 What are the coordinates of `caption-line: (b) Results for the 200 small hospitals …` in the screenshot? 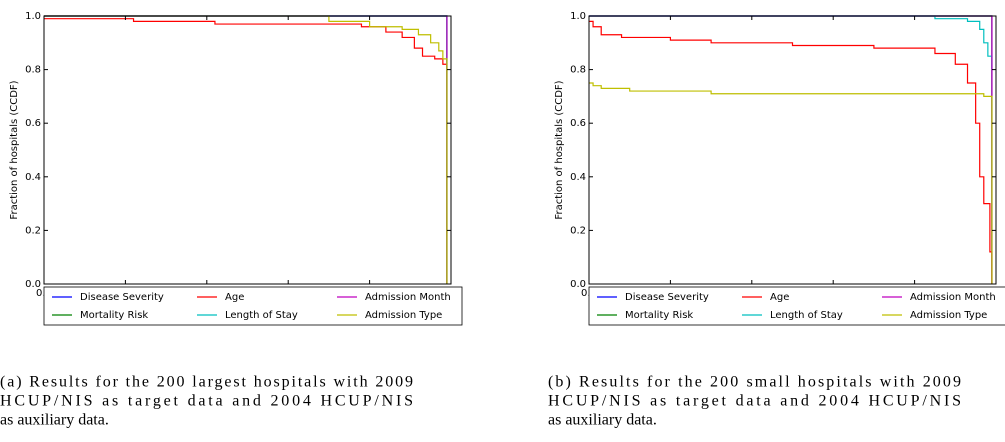 It's located at (754, 382).